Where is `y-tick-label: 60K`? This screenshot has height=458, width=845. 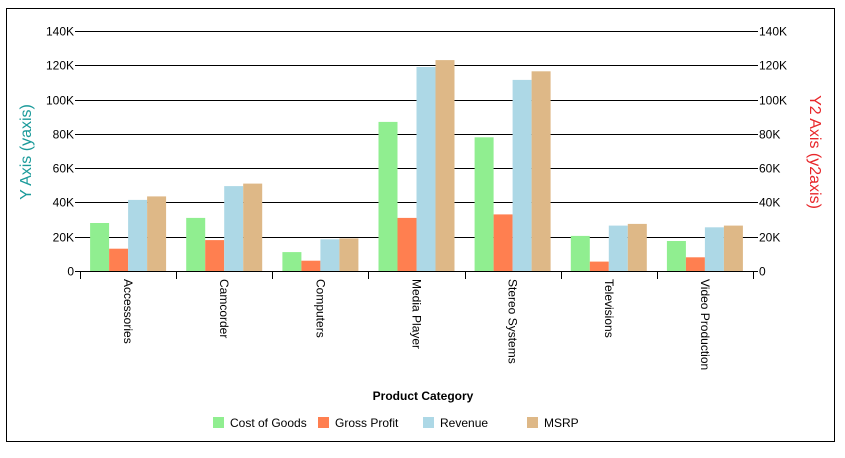 y-tick-label: 60K is located at coordinates (63, 169).